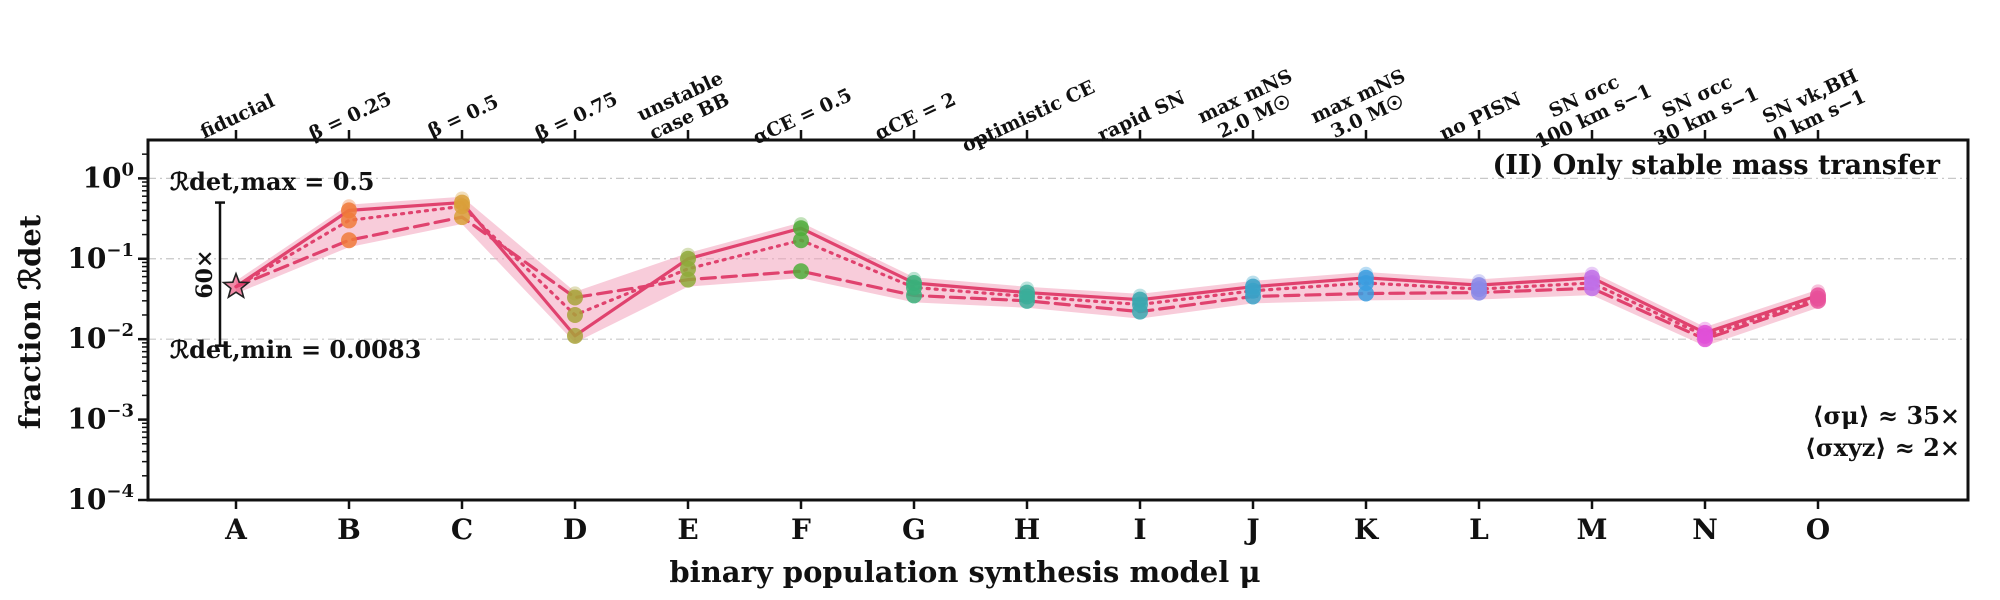 This screenshot has width=2000, height=600. I want to click on data-point-halo-E, so click(688, 254).